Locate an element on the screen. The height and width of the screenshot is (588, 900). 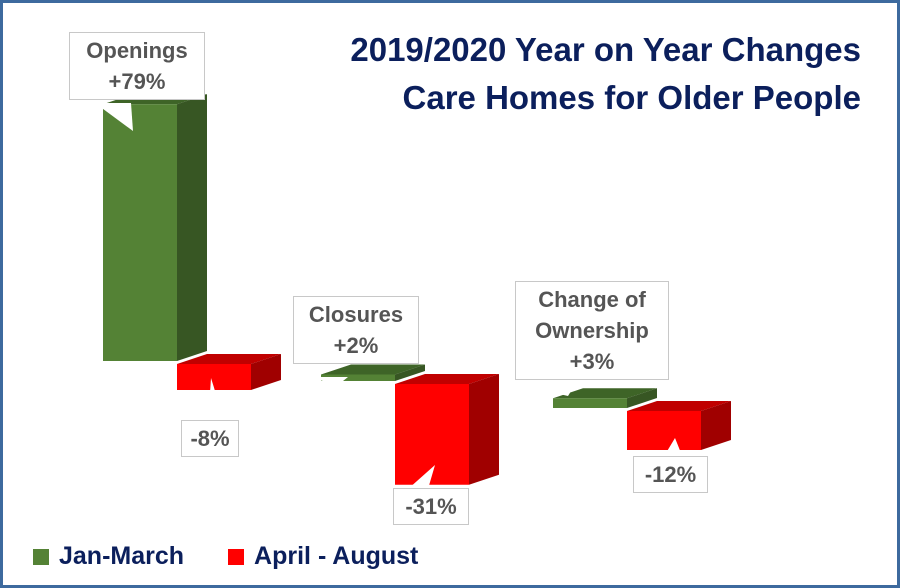
legend: Jan-March April - August is located at coordinates (240, 556).